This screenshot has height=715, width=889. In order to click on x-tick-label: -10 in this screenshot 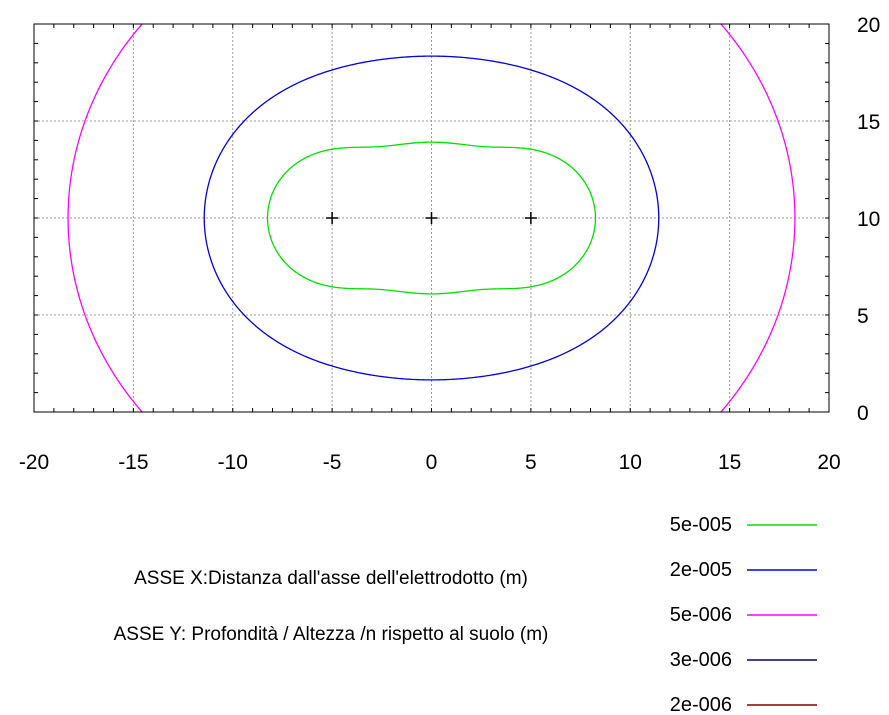, I will do `click(233, 462)`.